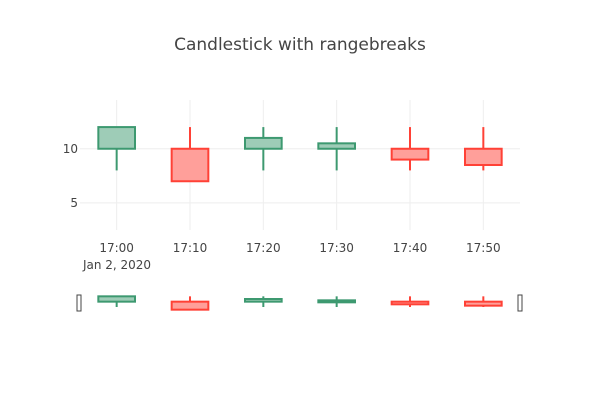  I want to click on range-slider-candles, so click(300, 303).